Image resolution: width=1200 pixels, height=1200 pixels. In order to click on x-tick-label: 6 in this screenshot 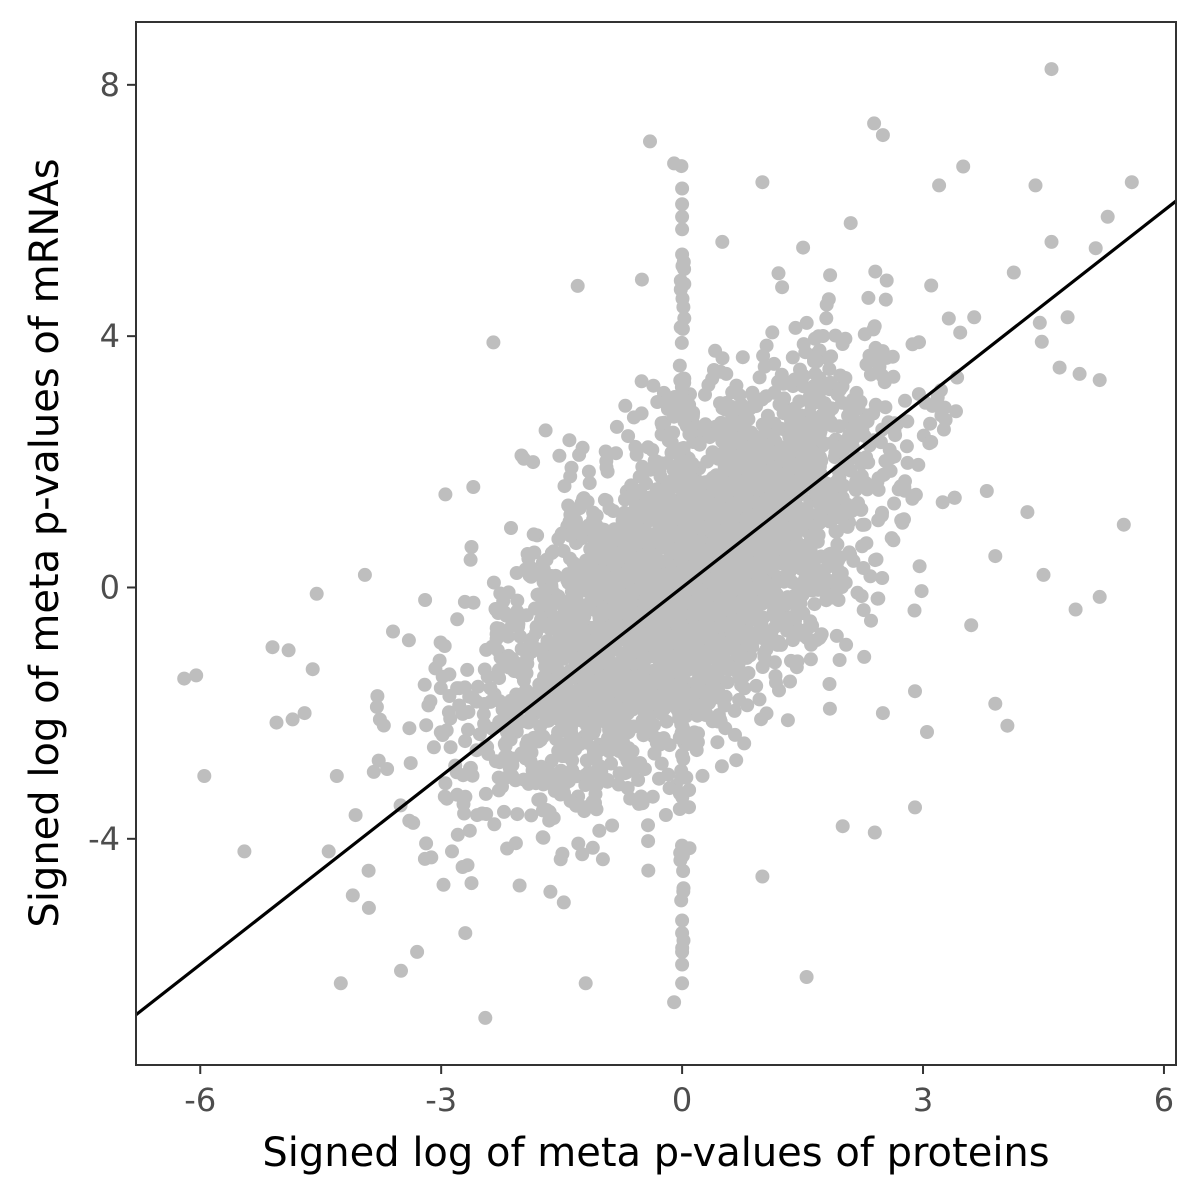, I will do `click(1164, 1100)`.